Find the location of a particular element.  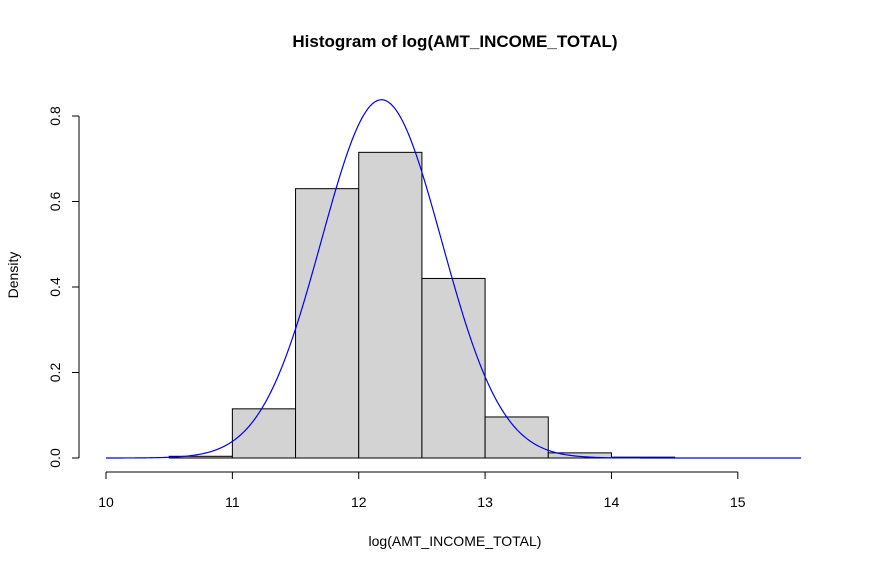

x-tick-label-15: 15 is located at coordinates (738, 502).